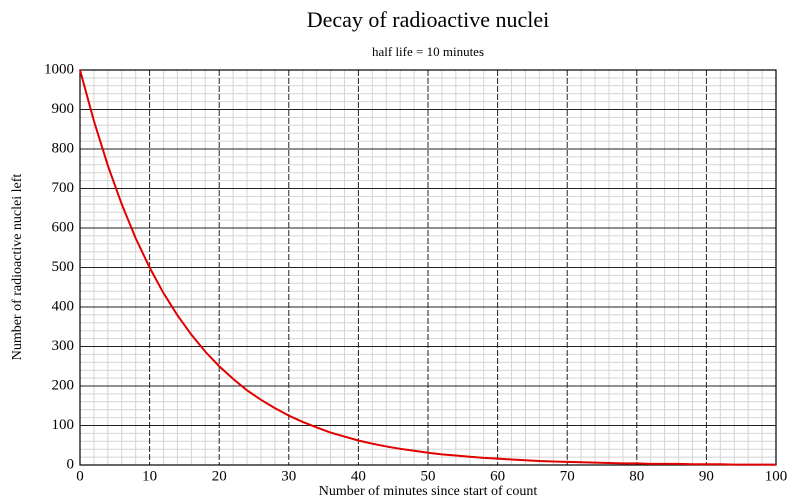 The width and height of the screenshot is (796, 501). Describe the element at coordinates (706, 476) in the screenshot. I see `x-tick-label: 90` at that location.